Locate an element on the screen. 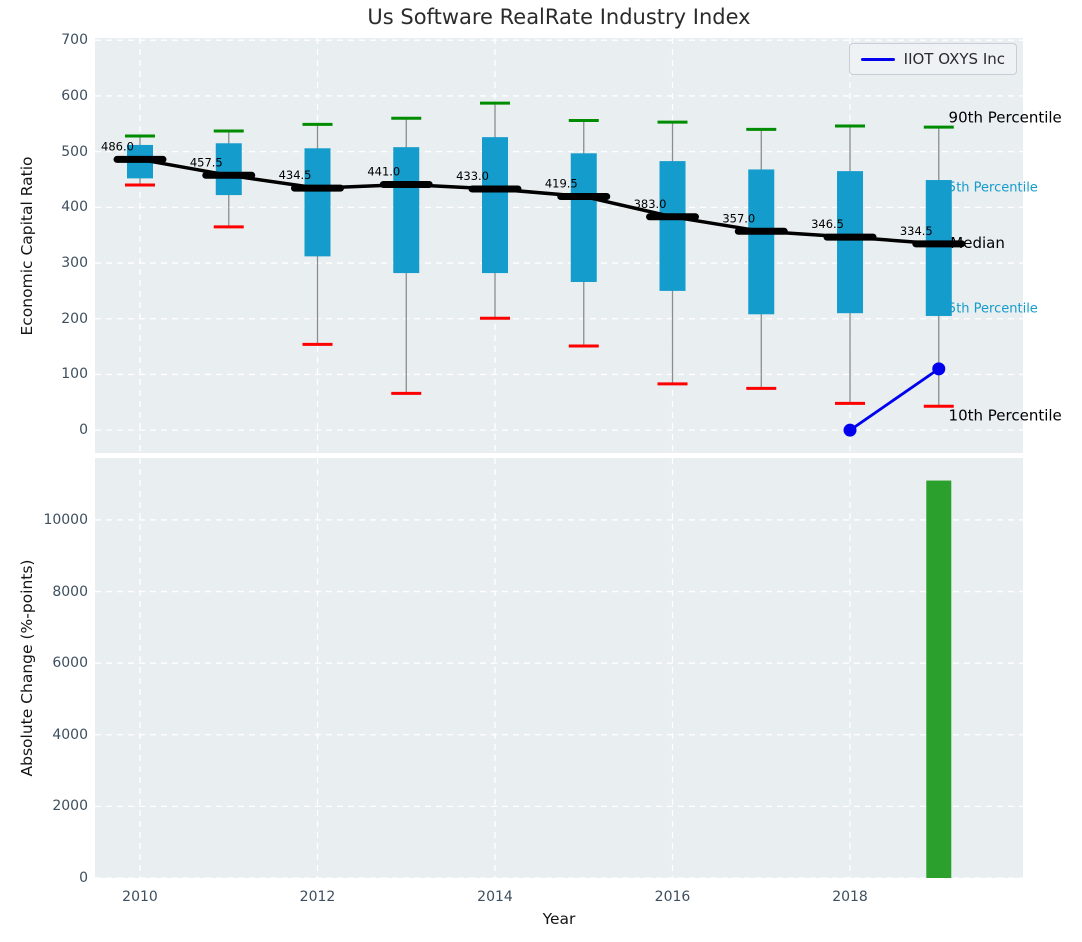 The height and width of the screenshot is (942, 1082). xtick-2012: 2012 is located at coordinates (317, 897).